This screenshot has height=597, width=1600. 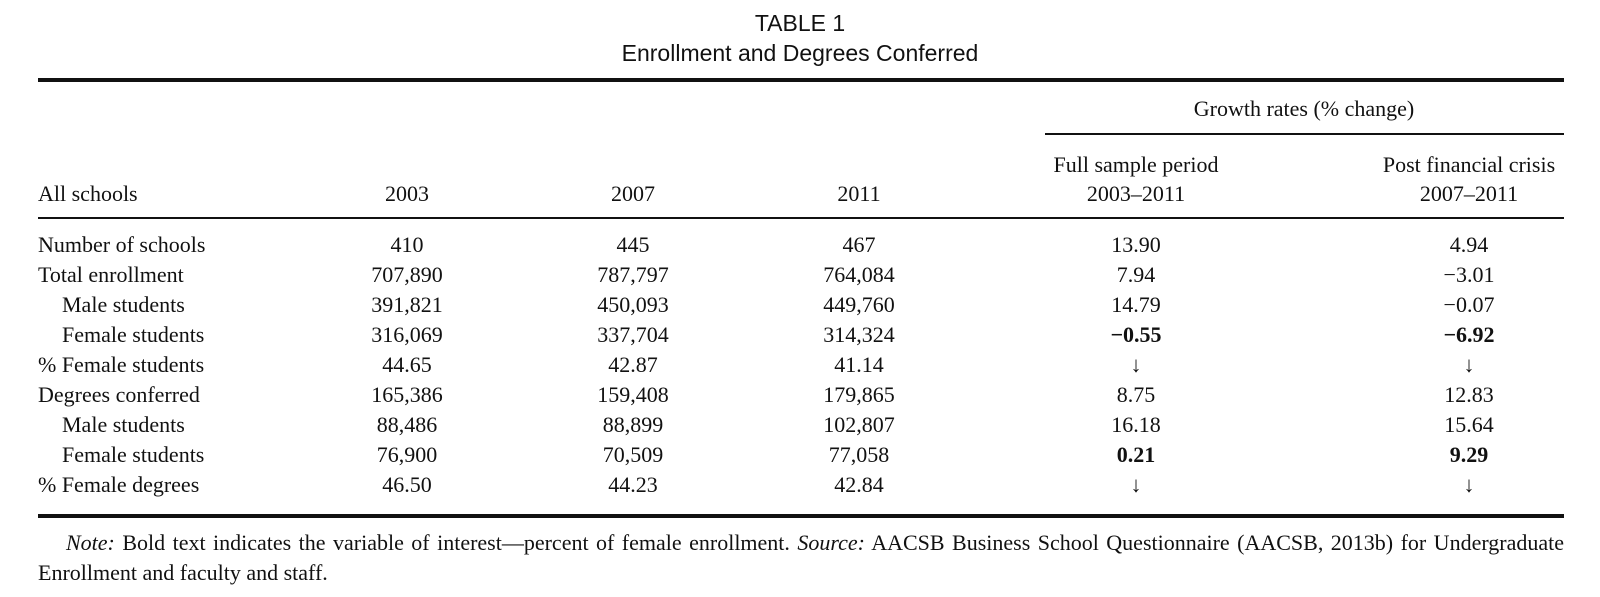 I want to click on cell-2011: 764,084, so click(x=859, y=274).